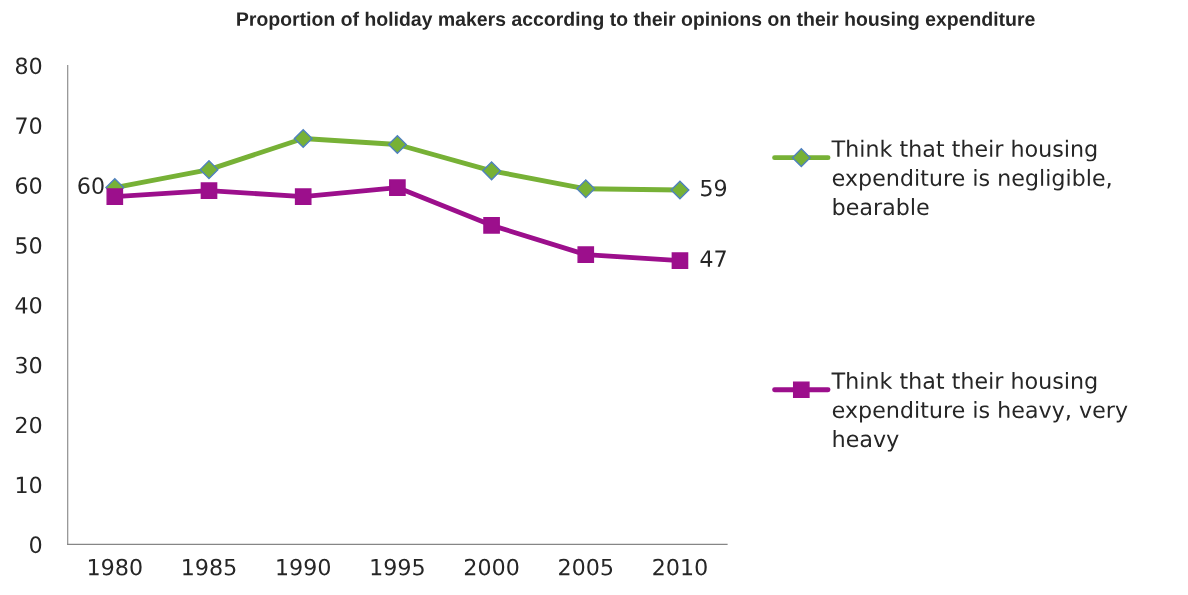  I want to click on y-tick-label: 0, so click(36, 545).